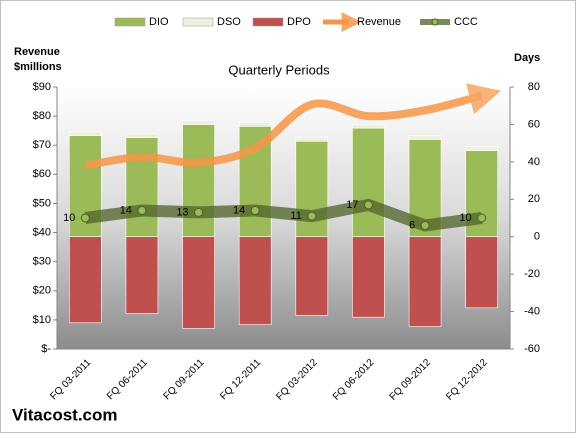 This screenshot has width=576, height=438. What do you see at coordinates (412, 225) in the screenshot?
I see `data-label: 6` at bounding box center [412, 225].